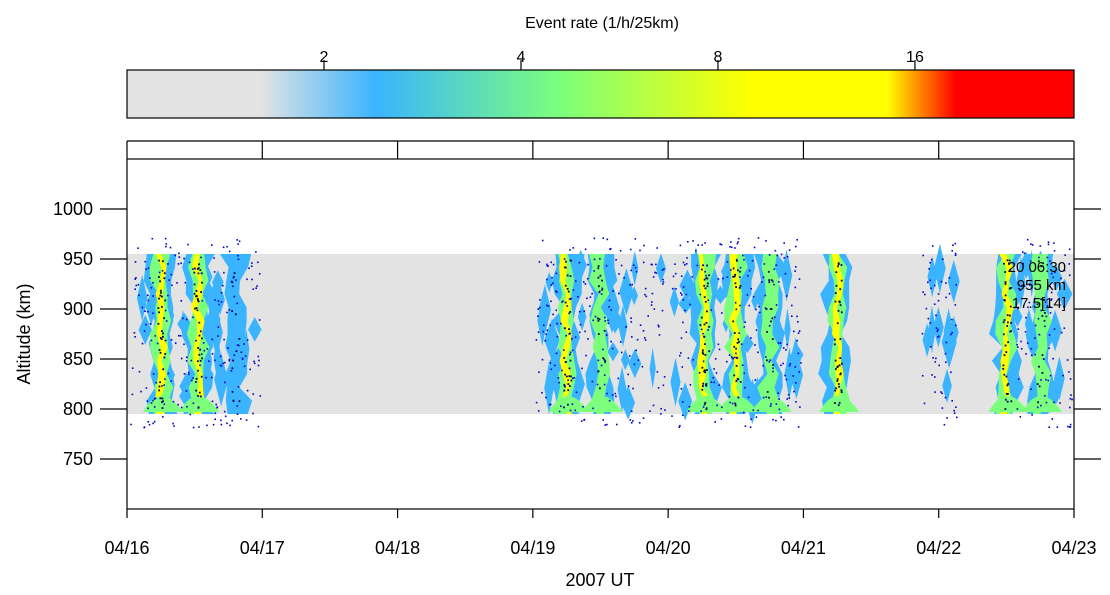  Describe the element at coordinates (803, 548) in the screenshot. I see `x-tick-label: 04/21` at that location.